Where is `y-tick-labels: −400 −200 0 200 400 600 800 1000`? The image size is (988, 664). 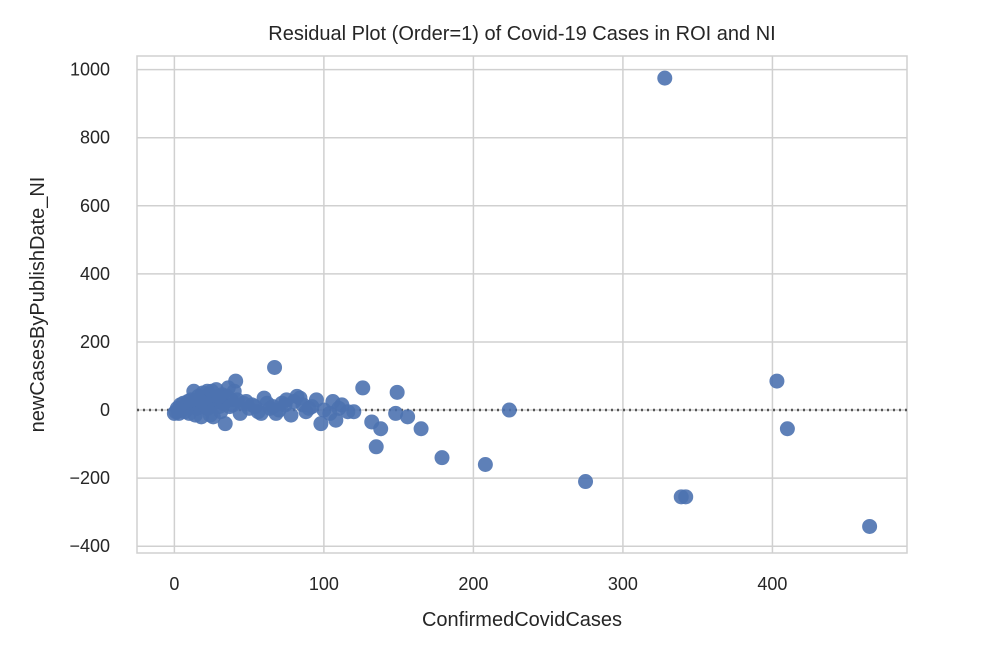 y-tick-labels: −400 −200 0 200 400 600 800 1000 is located at coordinates (89, 308).